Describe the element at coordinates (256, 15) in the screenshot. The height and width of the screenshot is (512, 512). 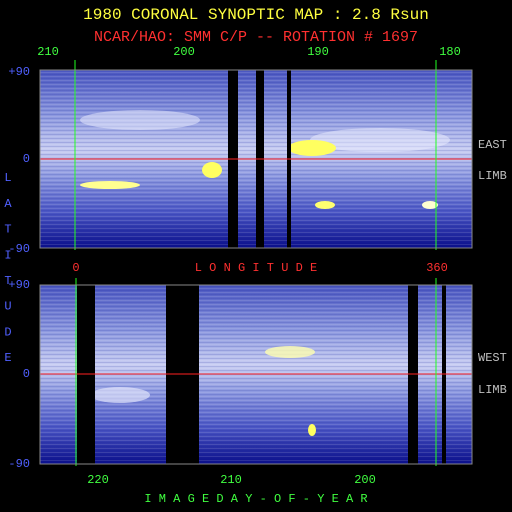
I see `title: 1980 CORONAL SYNOPTIC MAP : 2.8 Rsun` at that location.